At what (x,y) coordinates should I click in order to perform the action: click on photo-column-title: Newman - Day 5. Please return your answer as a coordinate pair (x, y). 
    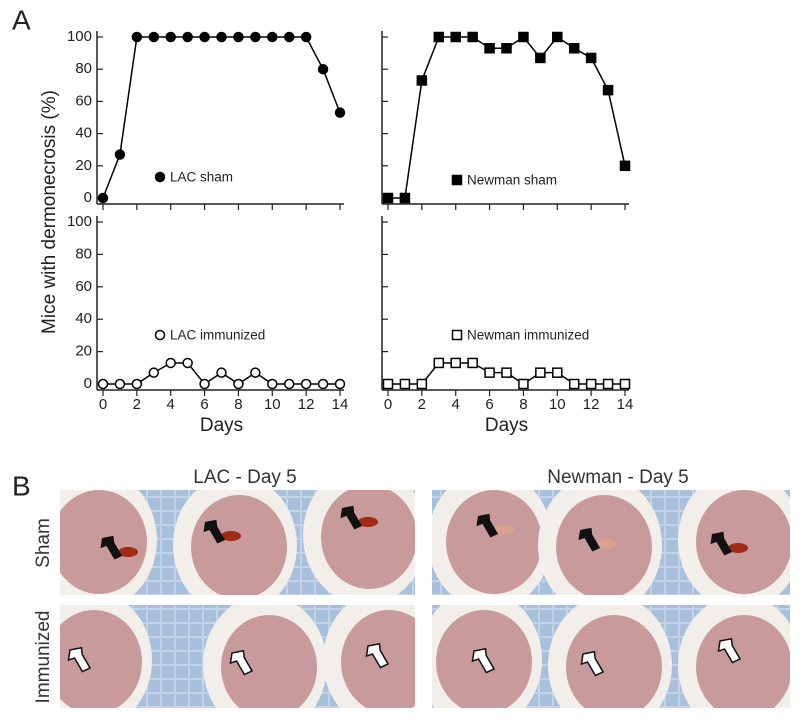
    Looking at the image, I should click on (618, 477).